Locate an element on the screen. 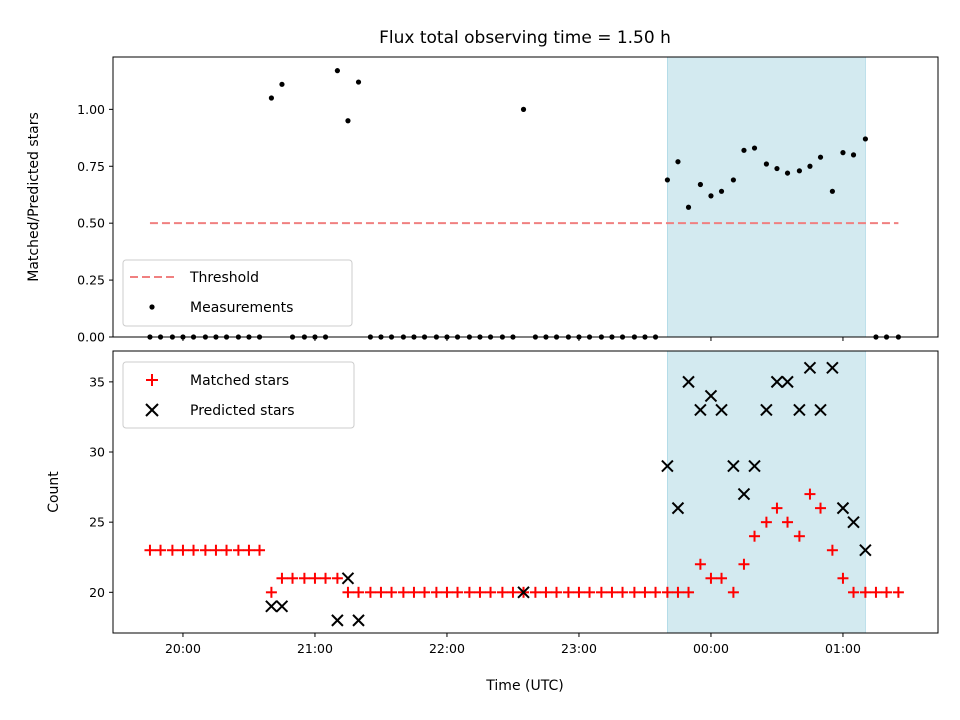 The width and height of the screenshot is (960, 720). bottom-x-tick-label: 21:00 is located at coordinates (315, 648).